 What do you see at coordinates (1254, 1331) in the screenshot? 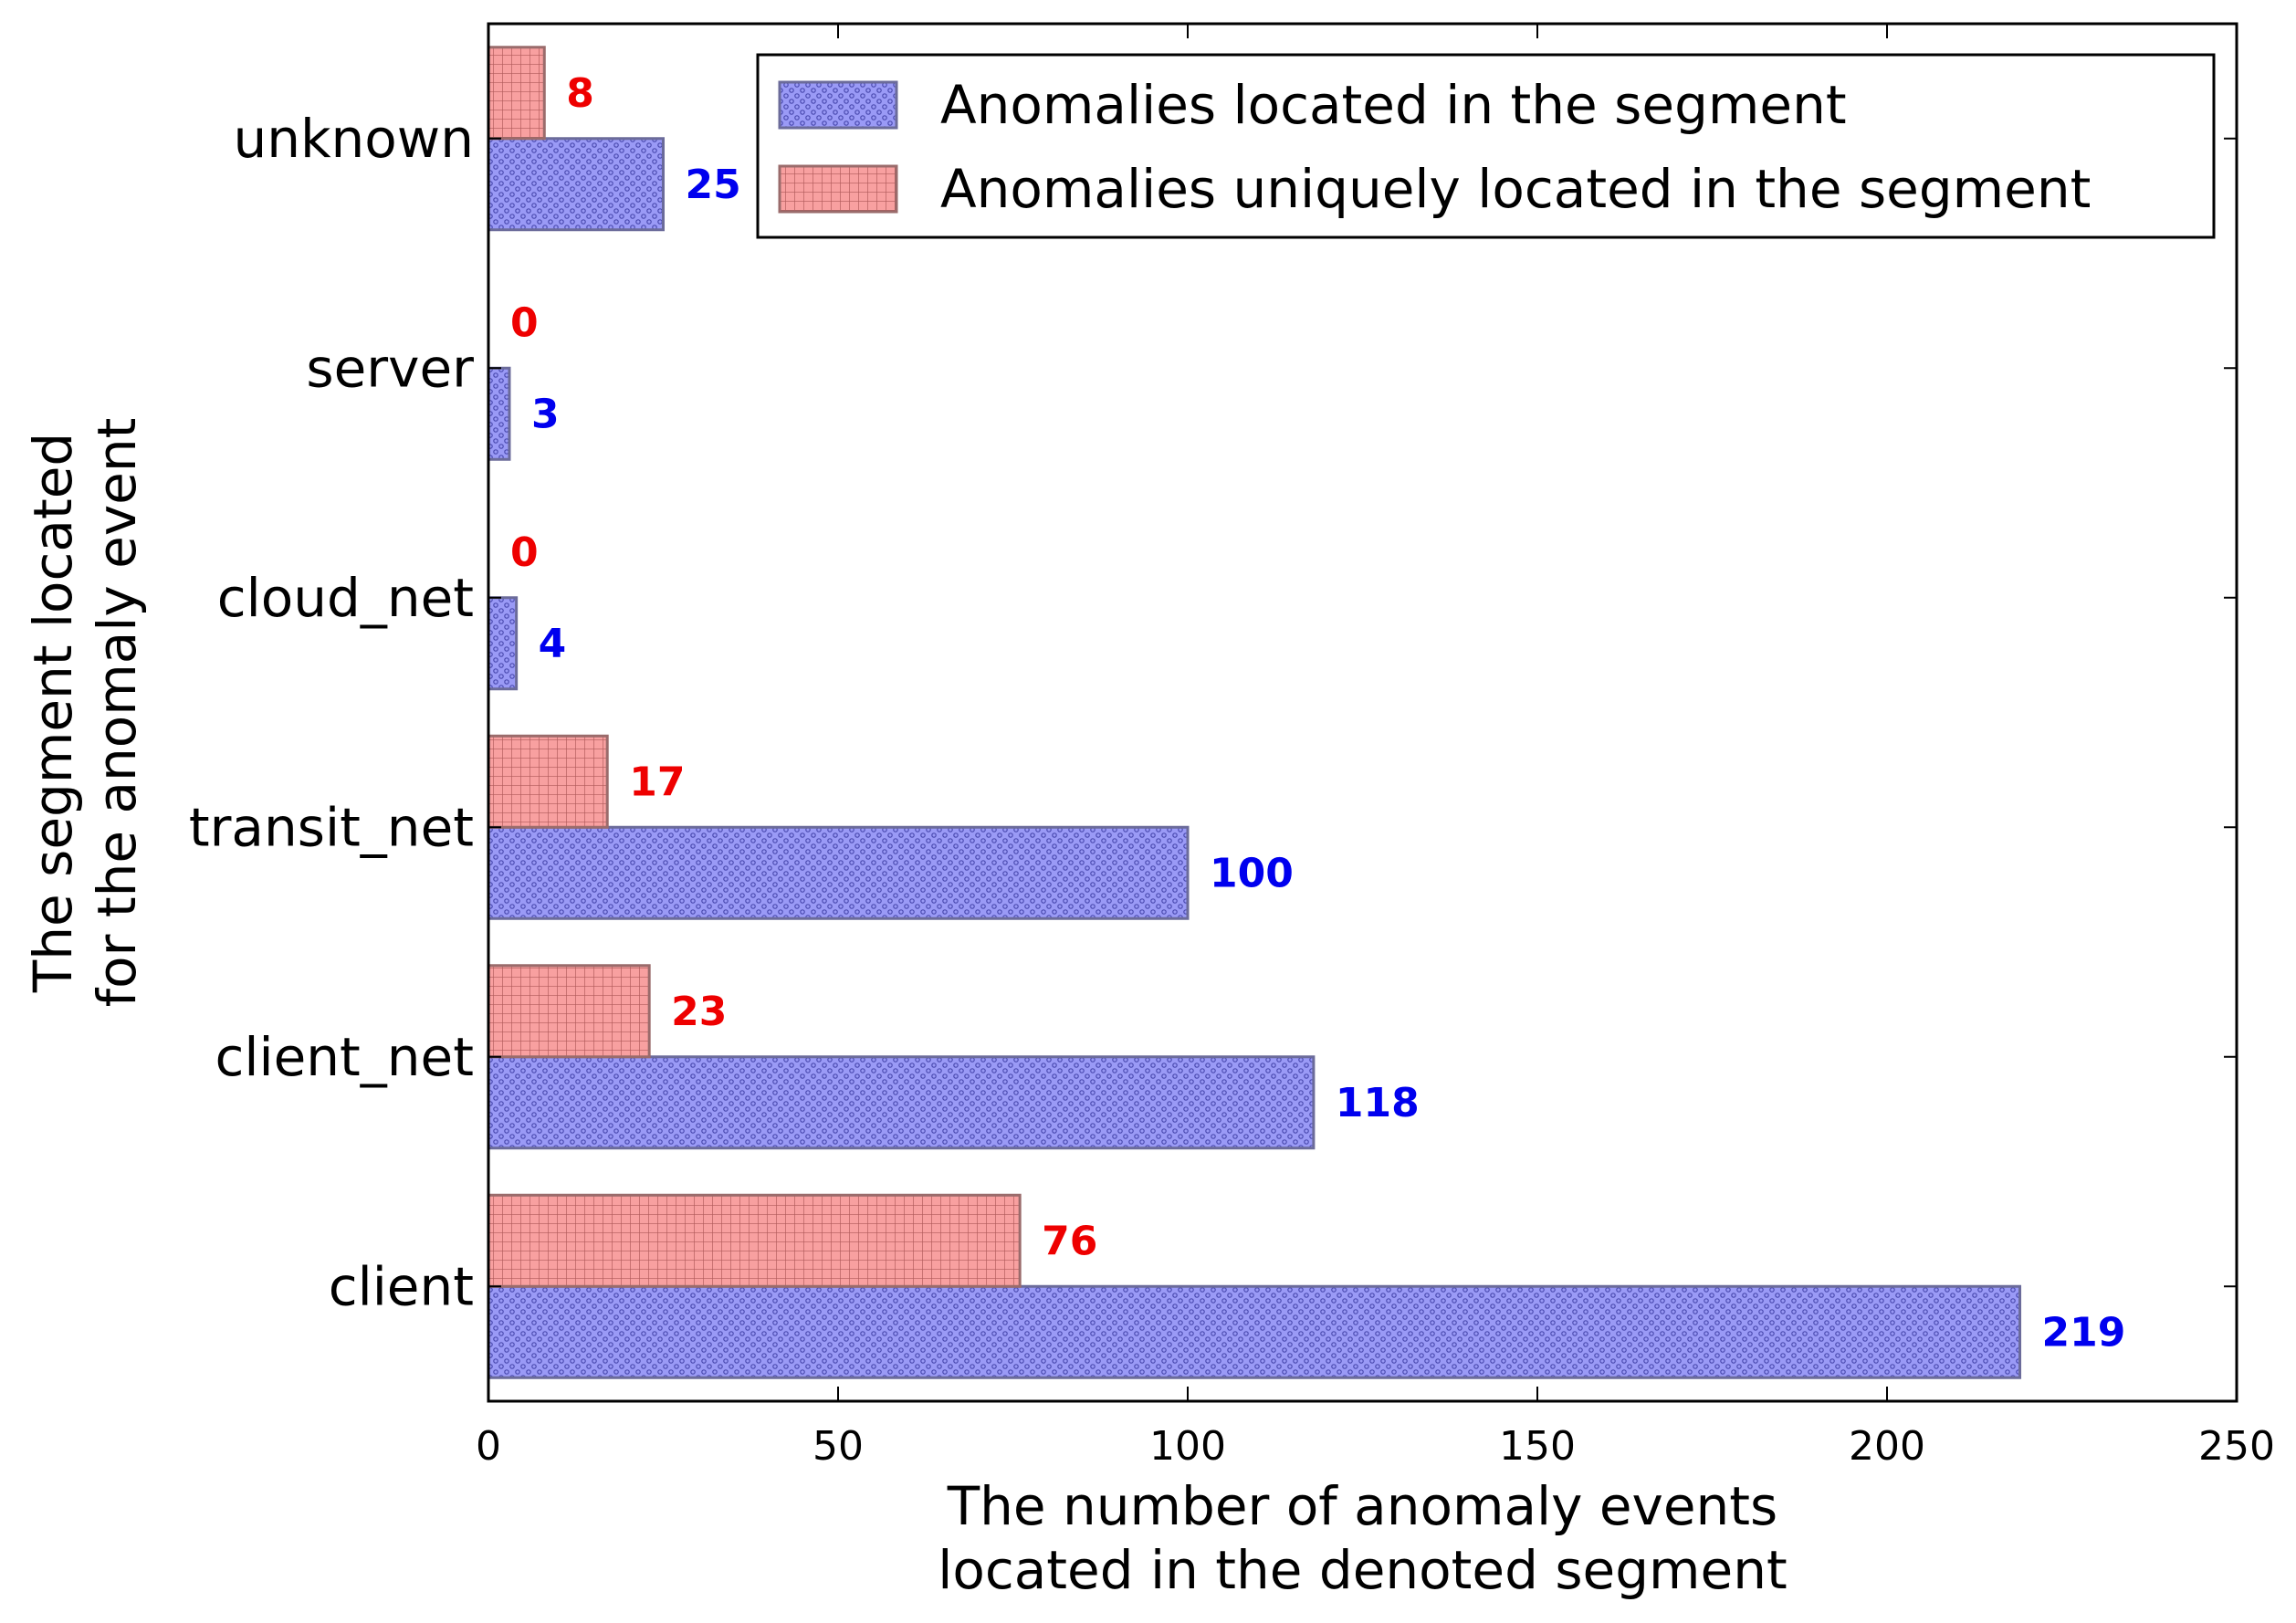
I see `bar-located-client` at bounding box center [1254, 1331].